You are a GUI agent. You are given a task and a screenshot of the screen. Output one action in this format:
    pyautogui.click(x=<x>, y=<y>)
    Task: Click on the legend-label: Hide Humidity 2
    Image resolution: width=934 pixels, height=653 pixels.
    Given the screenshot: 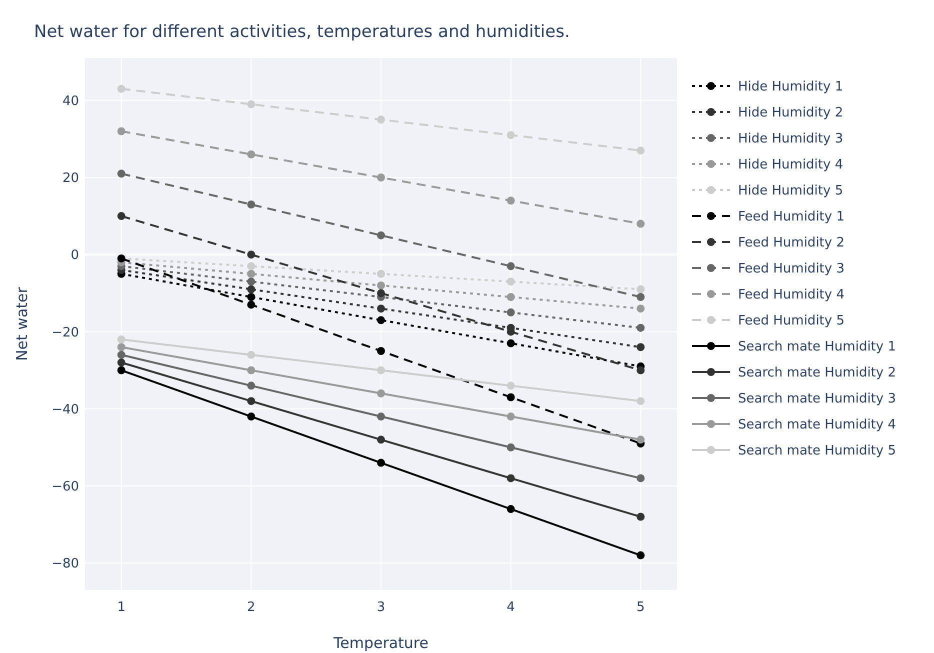 What is the action you would take?
    pyautogui.click(x=791, y=113)
    